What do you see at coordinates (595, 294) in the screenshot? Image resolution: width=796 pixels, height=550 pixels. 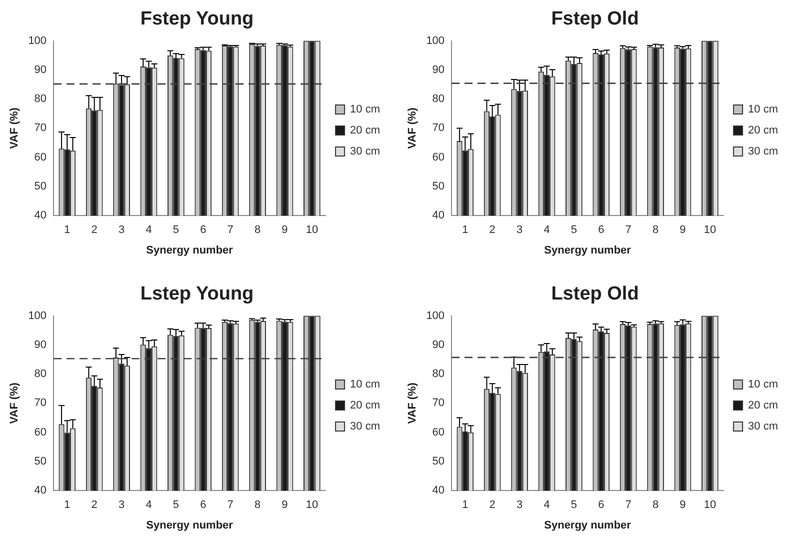 I see `chart-title: Lstep Old` at bounding box center [595, 294].